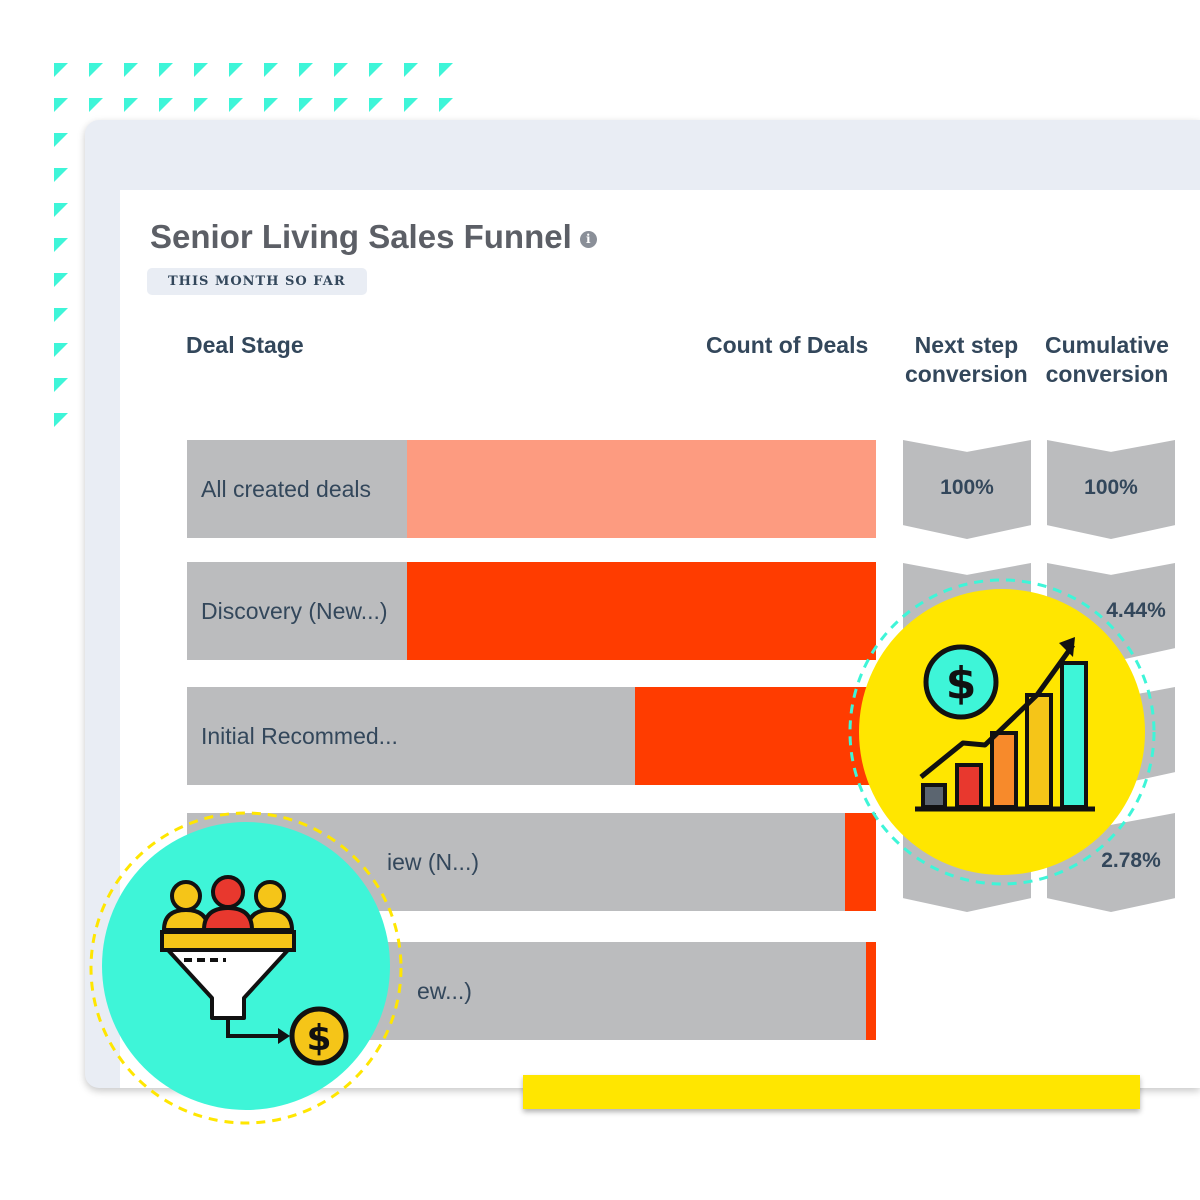 This screenshot has width=1200, height=1200. I want to click on period-badge: THIS MONTH SO FAR, so click(257, 281).